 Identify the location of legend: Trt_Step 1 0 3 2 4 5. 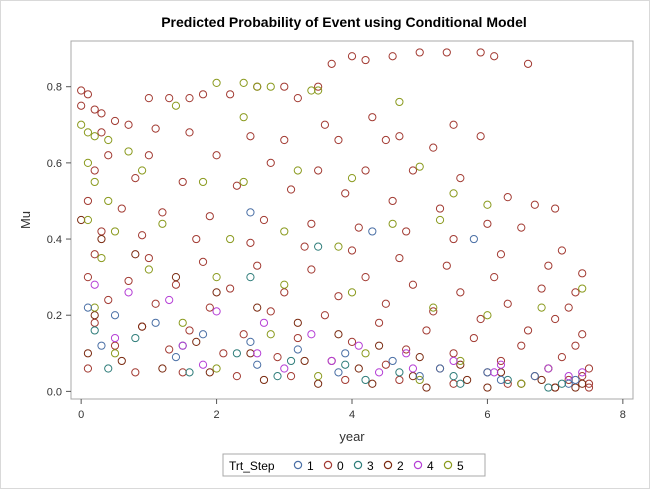
(354, 465).